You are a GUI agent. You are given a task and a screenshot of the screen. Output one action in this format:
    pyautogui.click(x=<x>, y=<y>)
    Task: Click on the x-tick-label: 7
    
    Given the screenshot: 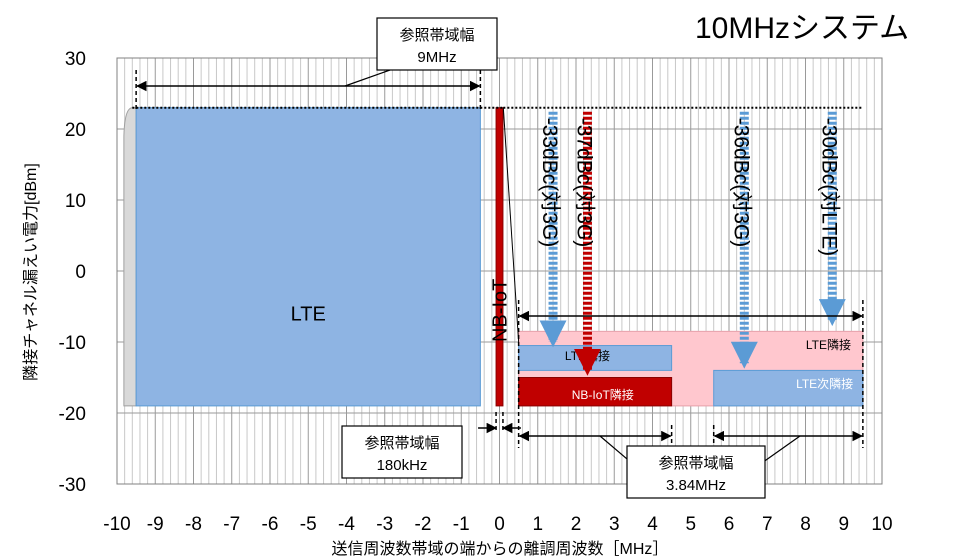 What is the action you would take?
    pyautogui.click(x=767, y=524)
    